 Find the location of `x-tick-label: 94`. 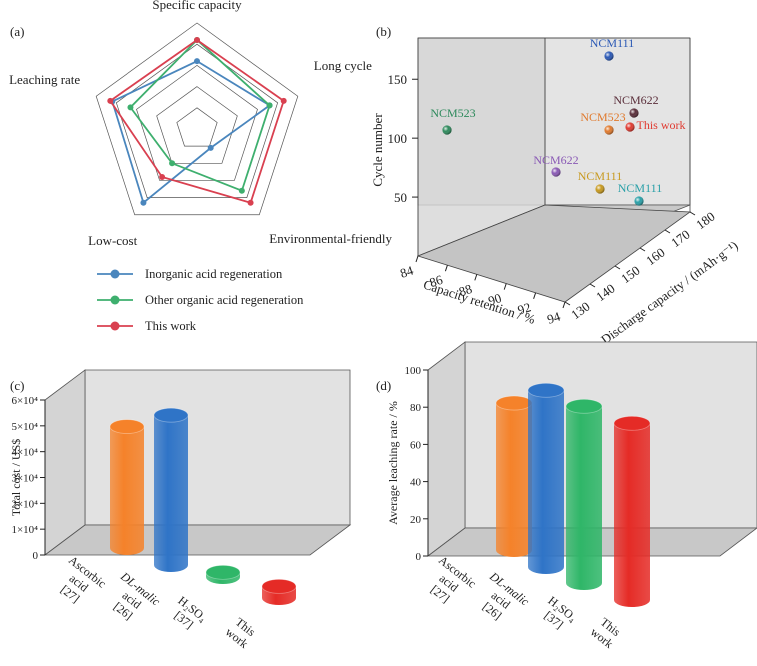

x-tick-label: 94 is located at coordinates (553, 317).